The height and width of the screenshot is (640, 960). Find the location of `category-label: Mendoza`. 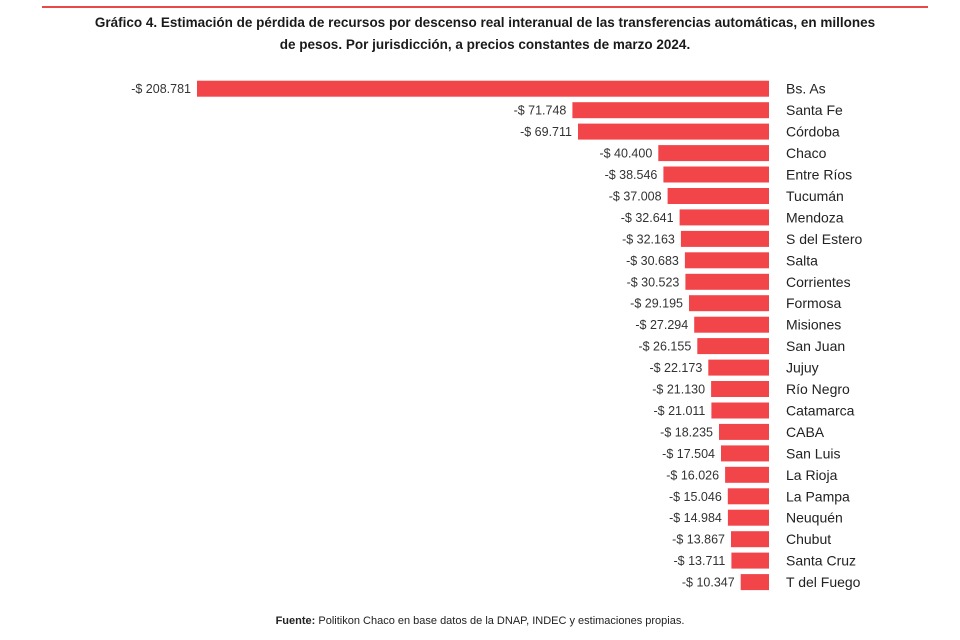

category-label: Mendoza is located at coordinates (815, 217).